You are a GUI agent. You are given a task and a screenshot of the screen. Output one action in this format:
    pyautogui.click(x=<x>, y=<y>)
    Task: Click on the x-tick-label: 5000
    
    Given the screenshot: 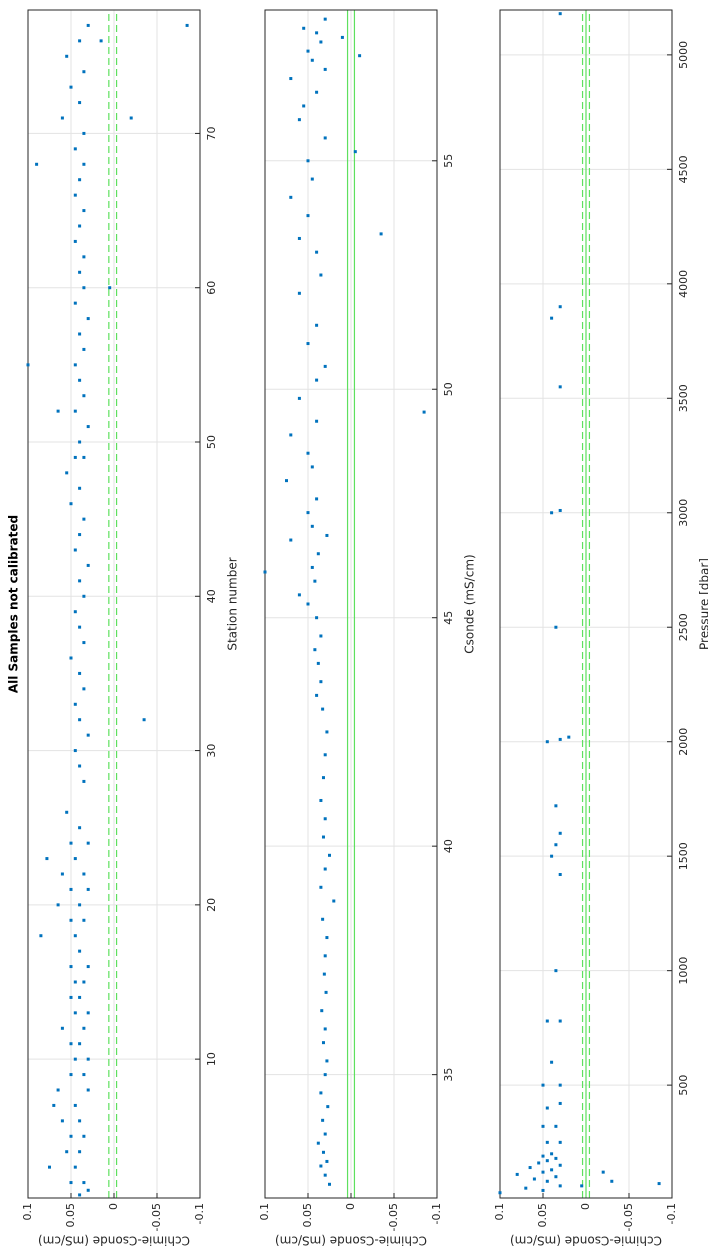 What is the action you would take?
    pyautogui.click(x=683, y=55)
    